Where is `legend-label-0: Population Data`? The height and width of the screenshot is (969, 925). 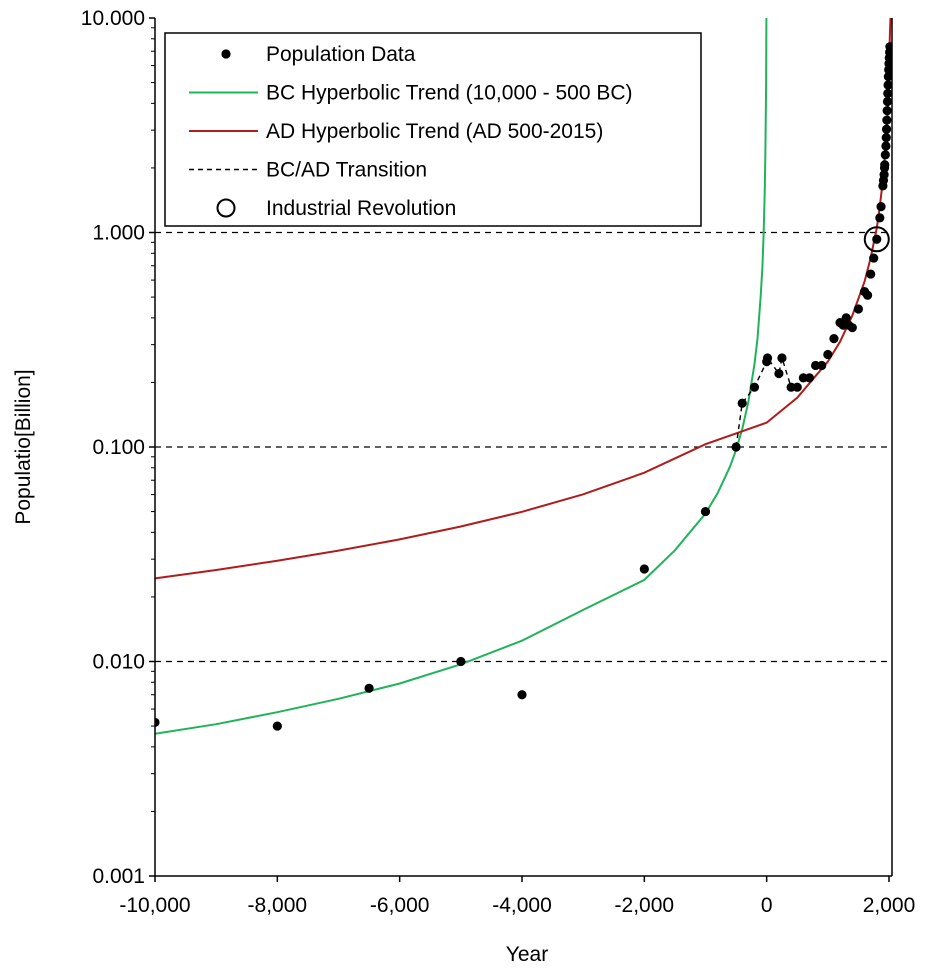 legend-label-0: Population Data is located at coordinates (341, 54).